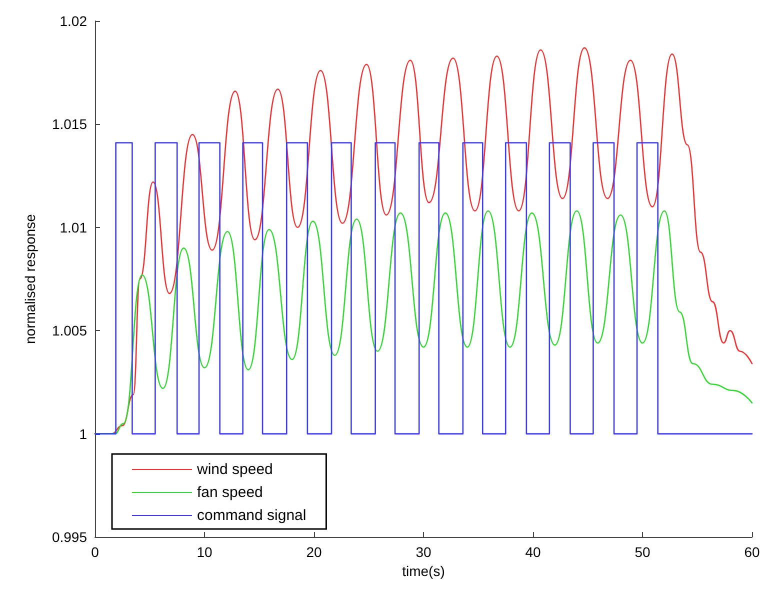 This screenshot has height=594, width=763. Describe the element at coordinates (642, 552) in the screenshot. I see `x-tick-label: 50` at that location.